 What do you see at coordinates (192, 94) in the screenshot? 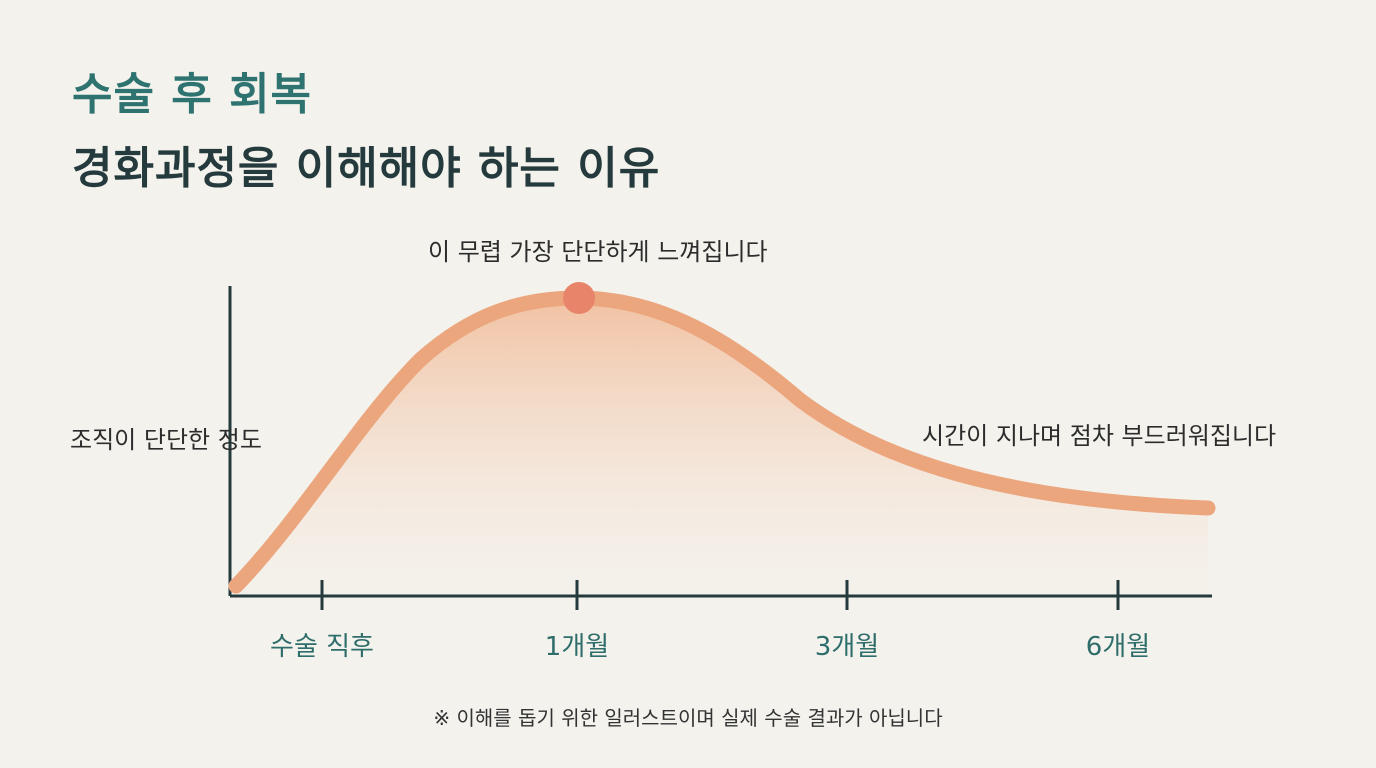
I see `title-line-1: 수술 후 회복` at bounding box center [192, 94].